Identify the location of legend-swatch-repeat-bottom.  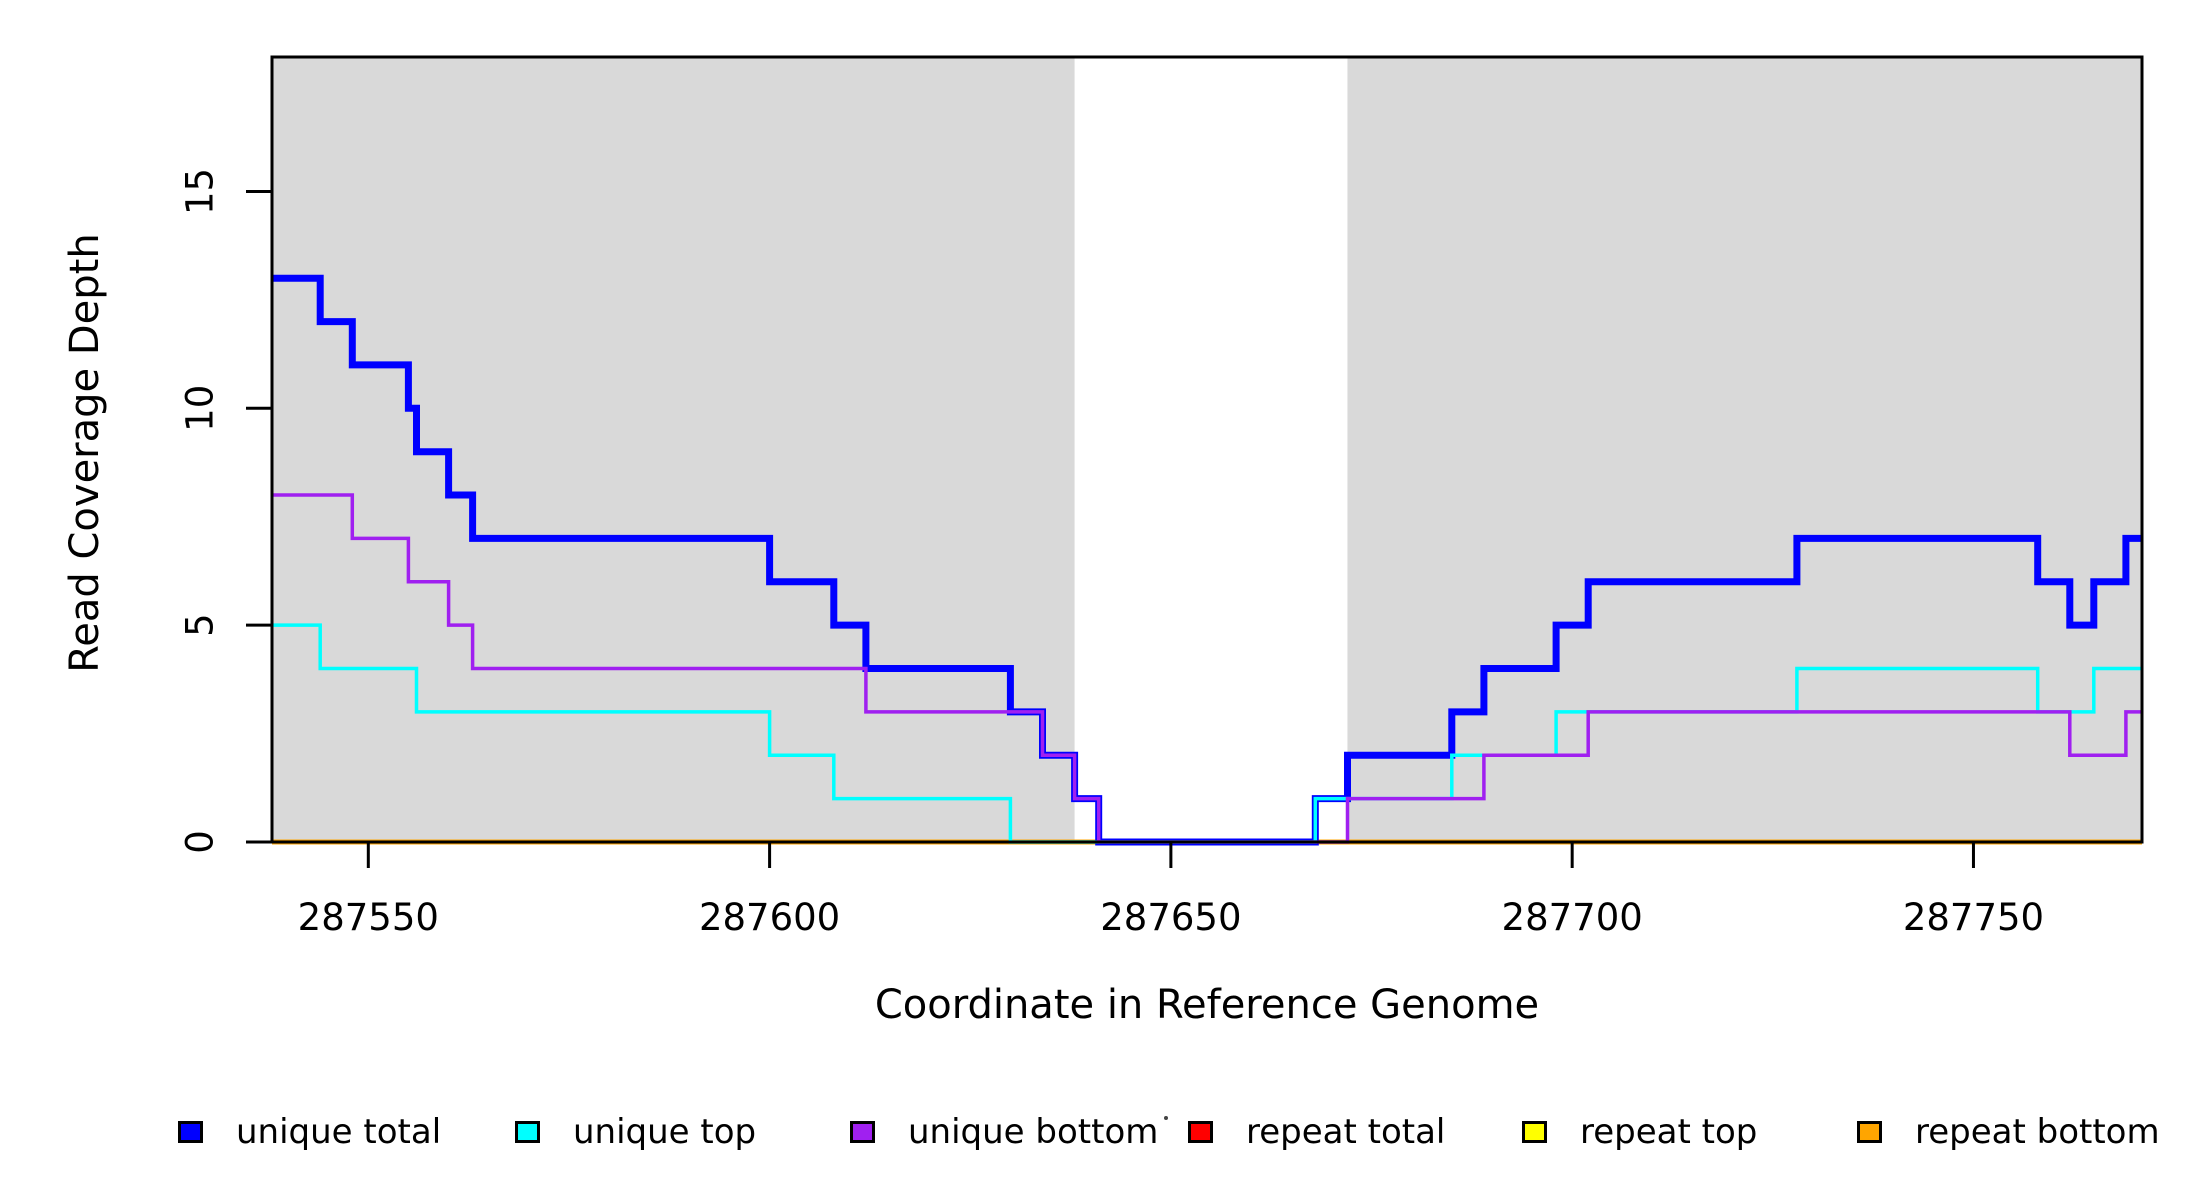
(1869, 1132).